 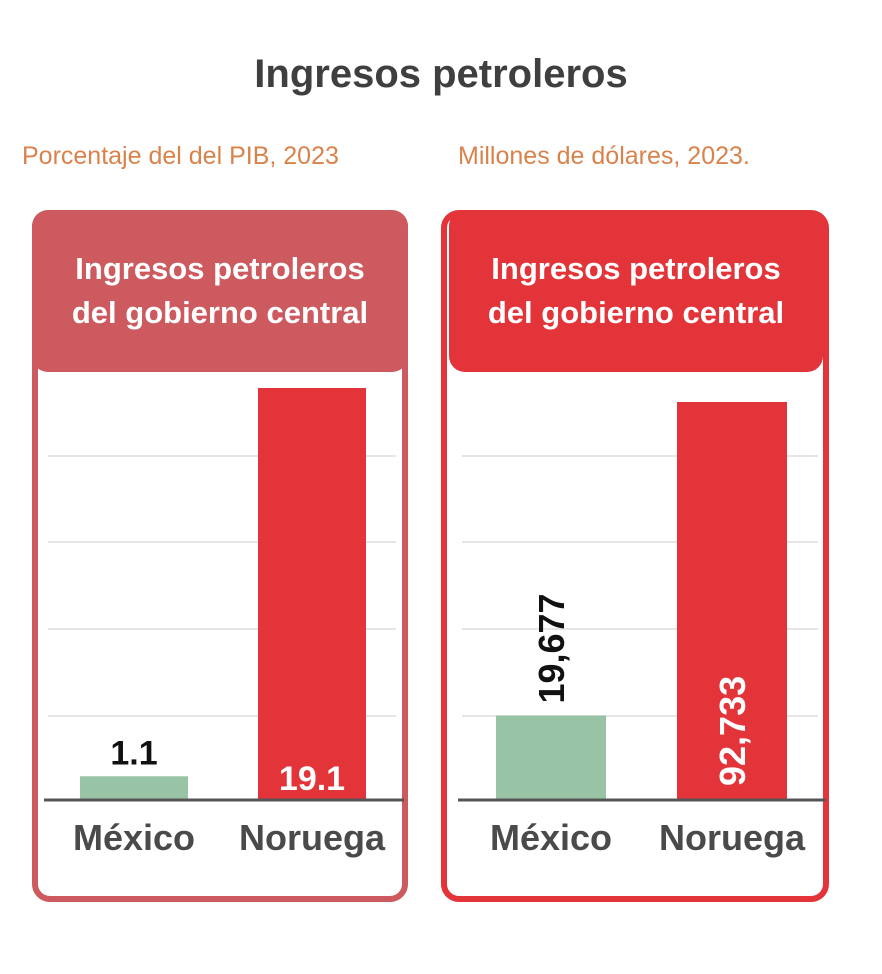 I want to click on subtitle-dolares: Millones de dólares, 2023., so click(x=604, y=156).